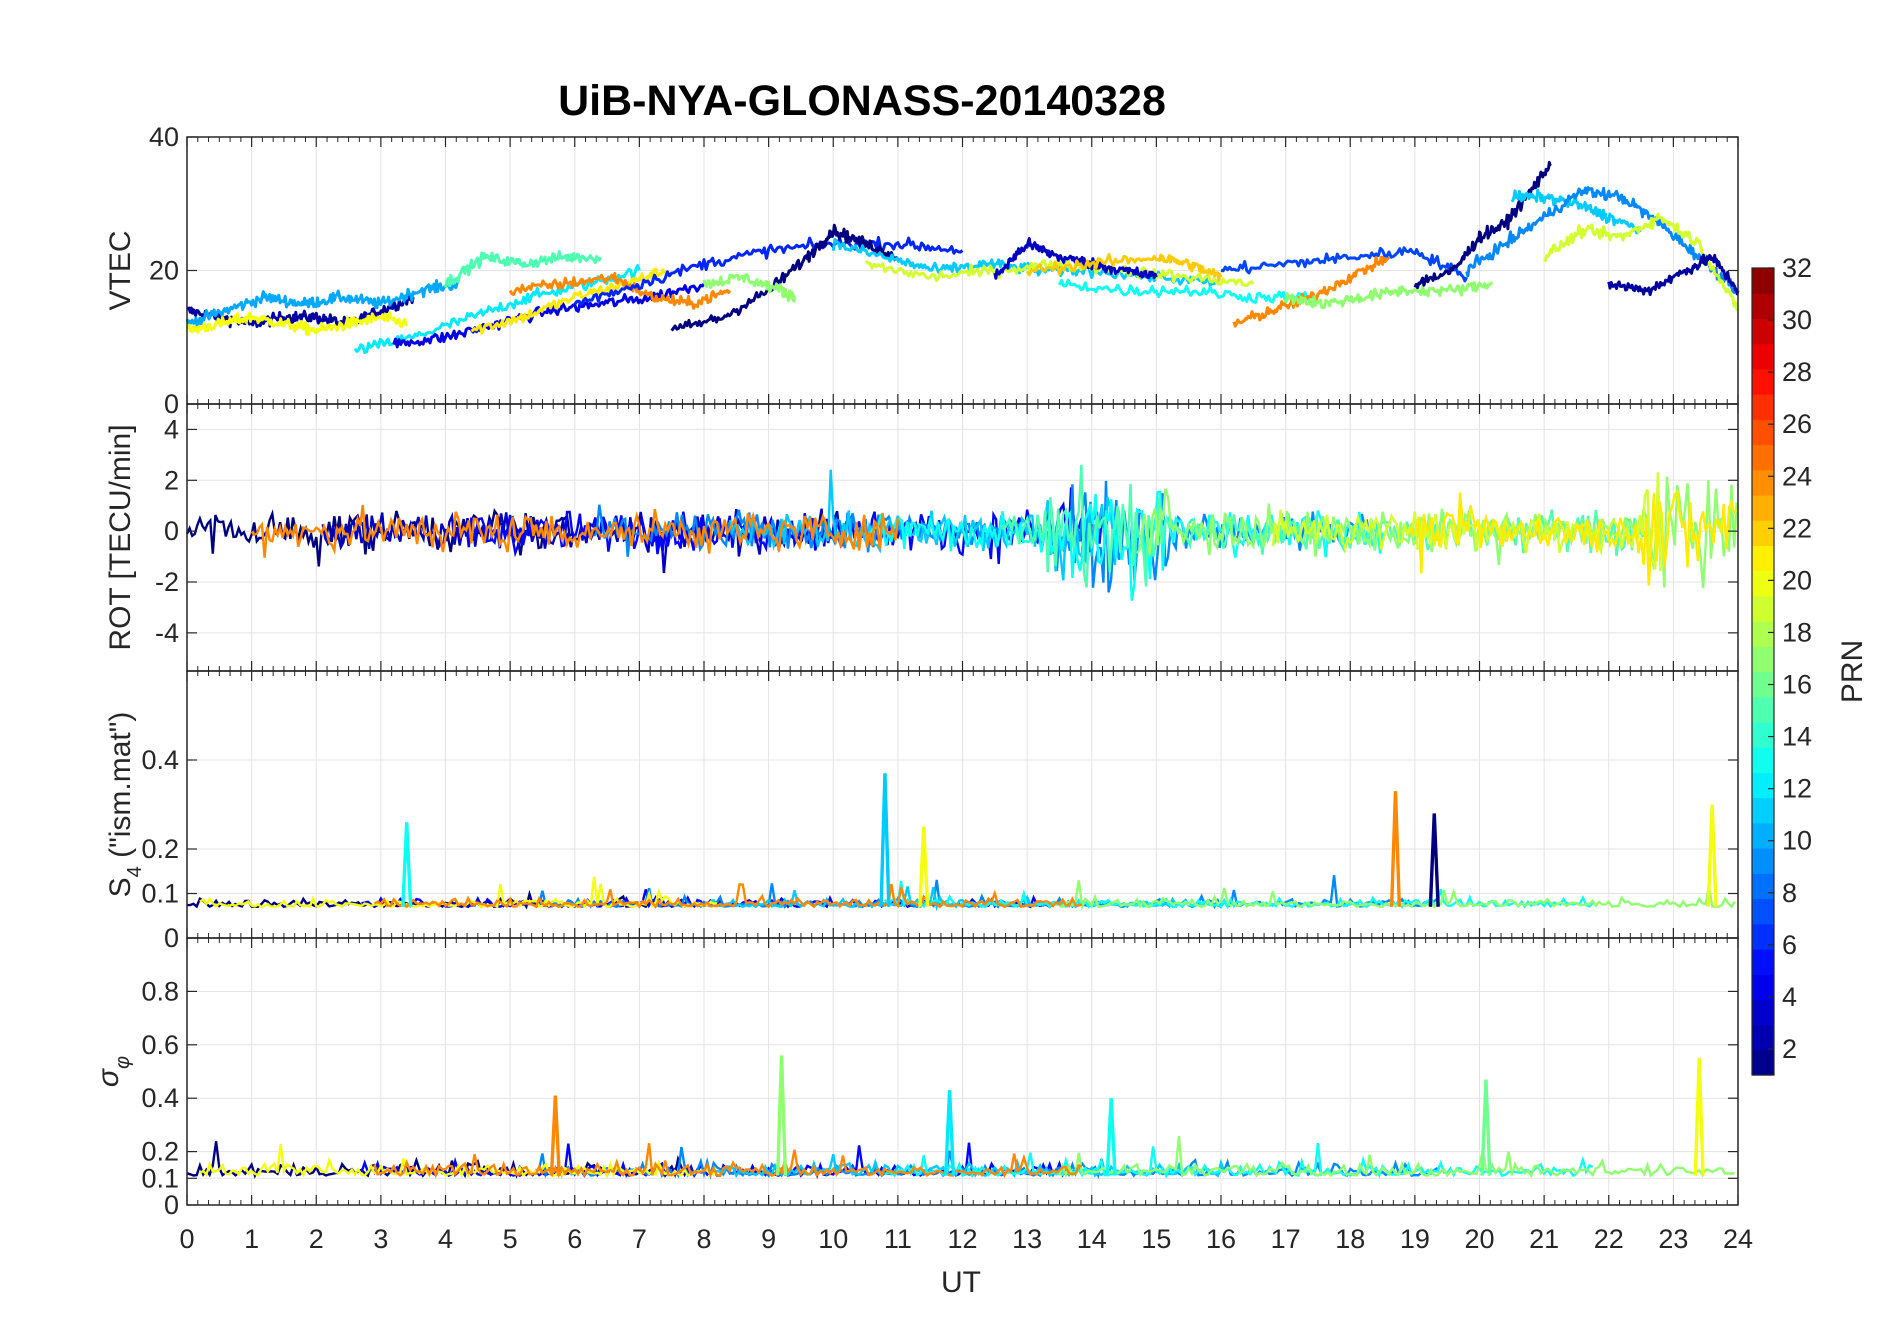 The image size is (1902, 1330). What do you see at coordinates (1797, 528) in the screenshot?
I see `colorbar-tick-label: 22` at bounding box center [1797, 528].